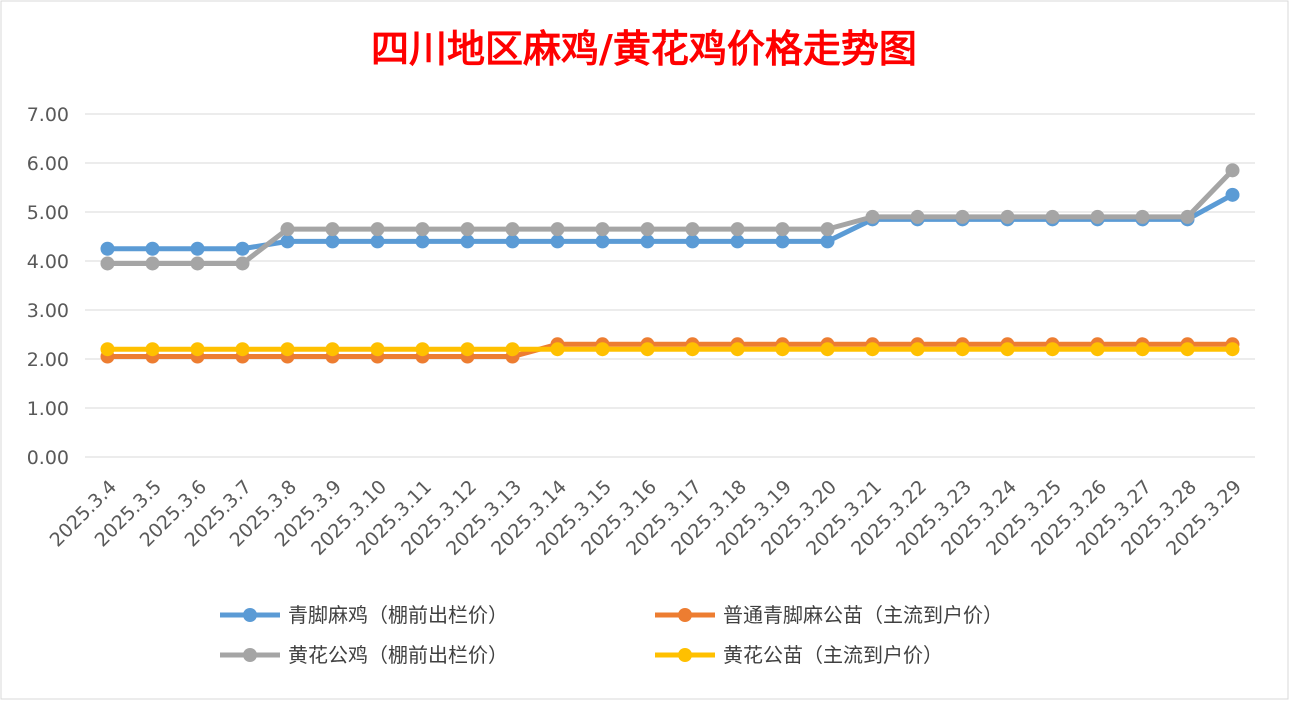 This screenshot has height=704, width=1289. I want to click on y-tick-label: 4.00, so click(48, 262).